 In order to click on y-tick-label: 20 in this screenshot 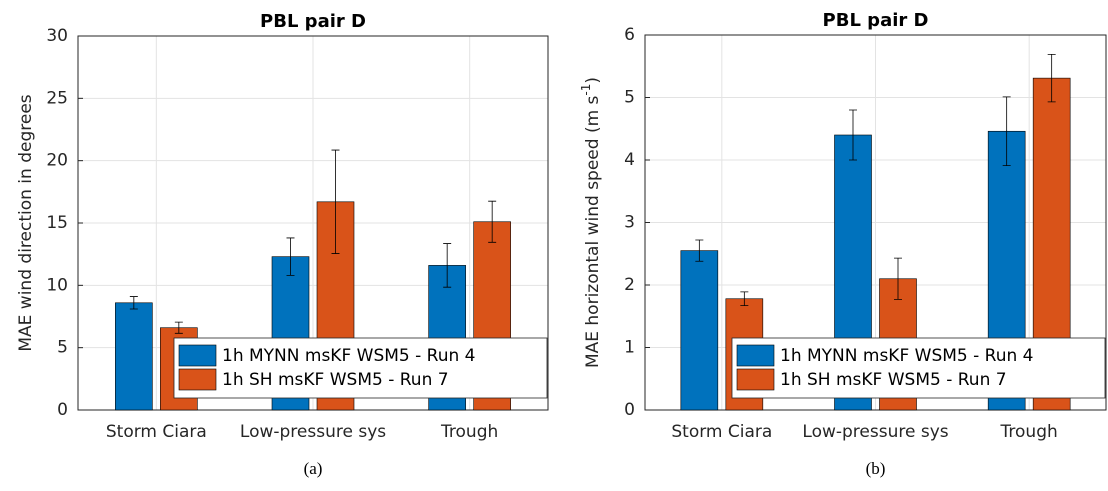, I will do `click(57, 161)`.